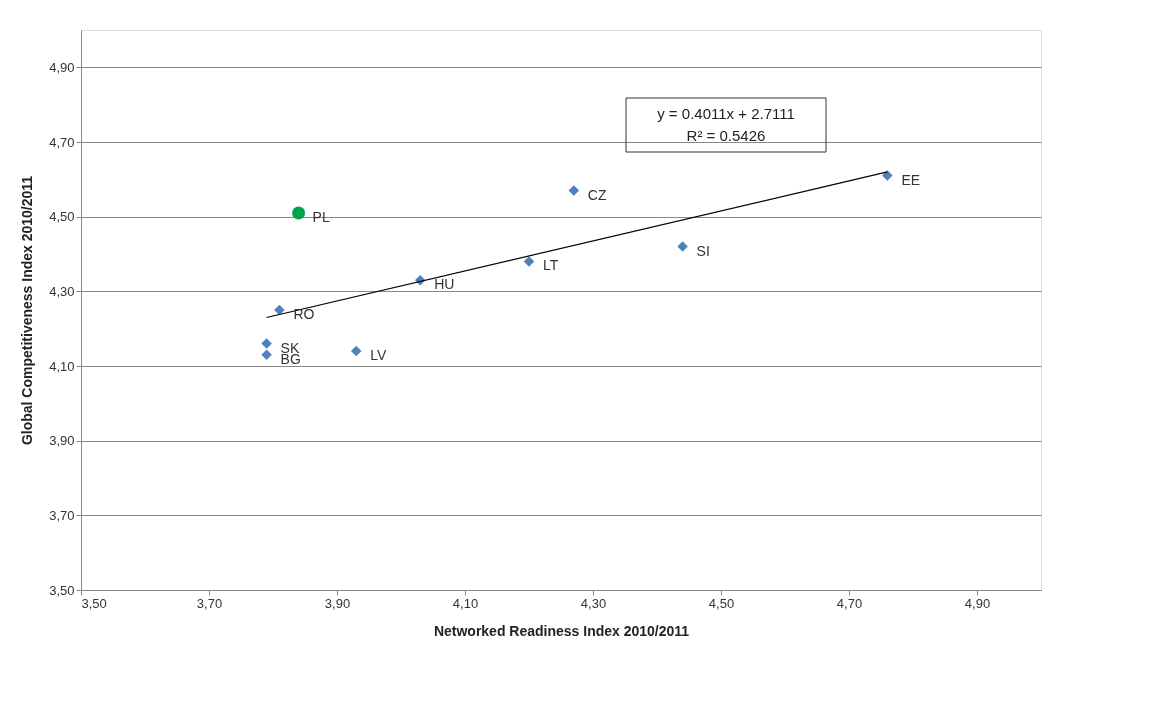 This screenshot has height=709, width=1168. What do you see at coordinates (62, 366) in the screenshot?
I see `y-tick-label: 4,10` at bounding box center [62, 366].